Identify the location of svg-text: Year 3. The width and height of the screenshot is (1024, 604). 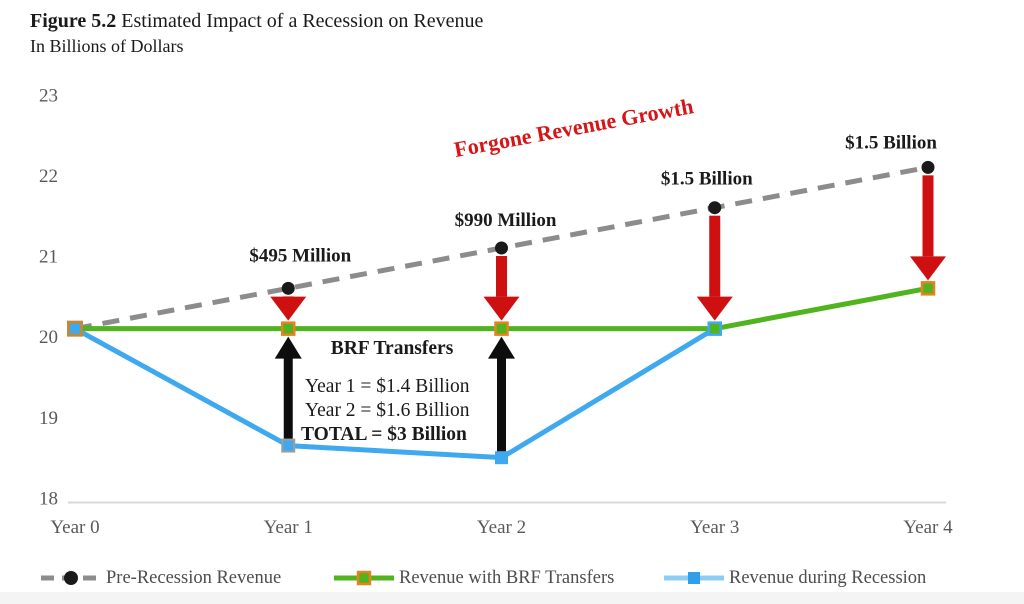
(714, 527).